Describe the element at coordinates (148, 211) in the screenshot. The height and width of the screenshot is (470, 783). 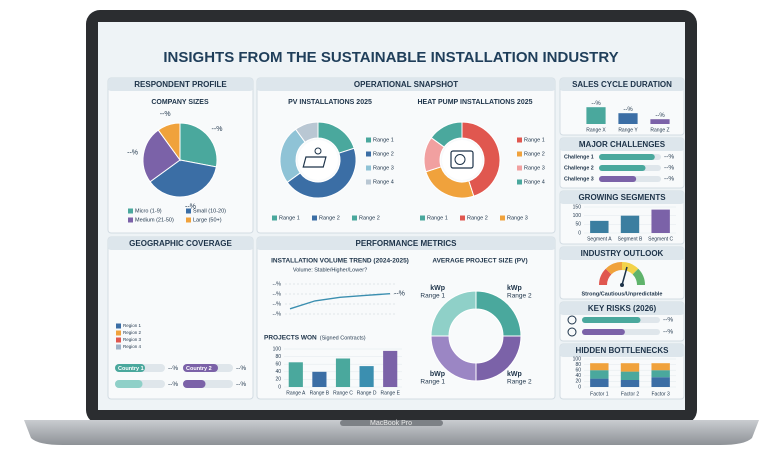
I see `legend-label: Micro (1-9)` at that location.